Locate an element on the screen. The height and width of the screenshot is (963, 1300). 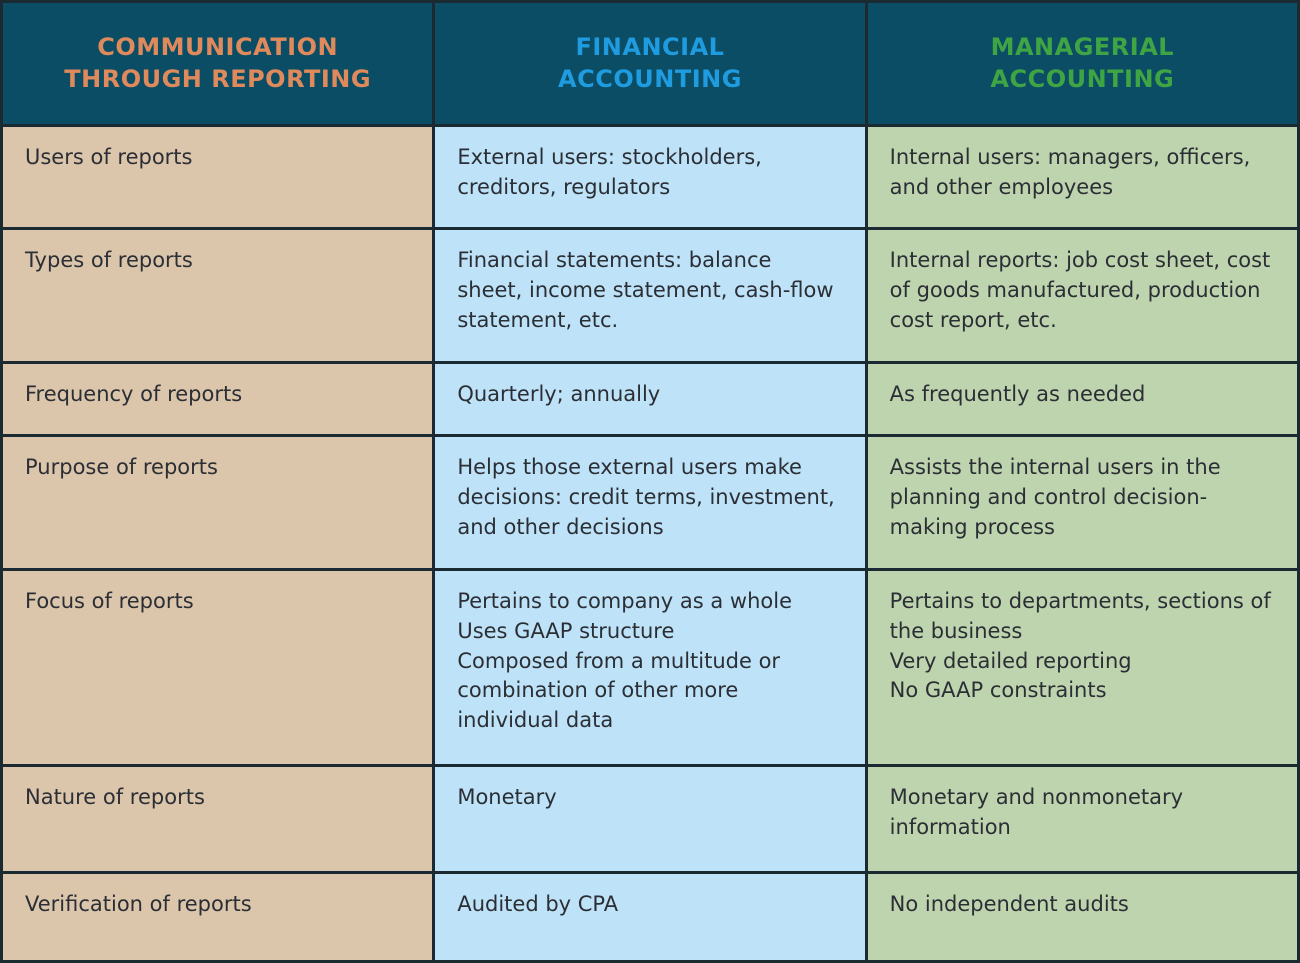
financial-cell-frequency-of-reports: Quarterly; annually is located at coordinates (650, 399).